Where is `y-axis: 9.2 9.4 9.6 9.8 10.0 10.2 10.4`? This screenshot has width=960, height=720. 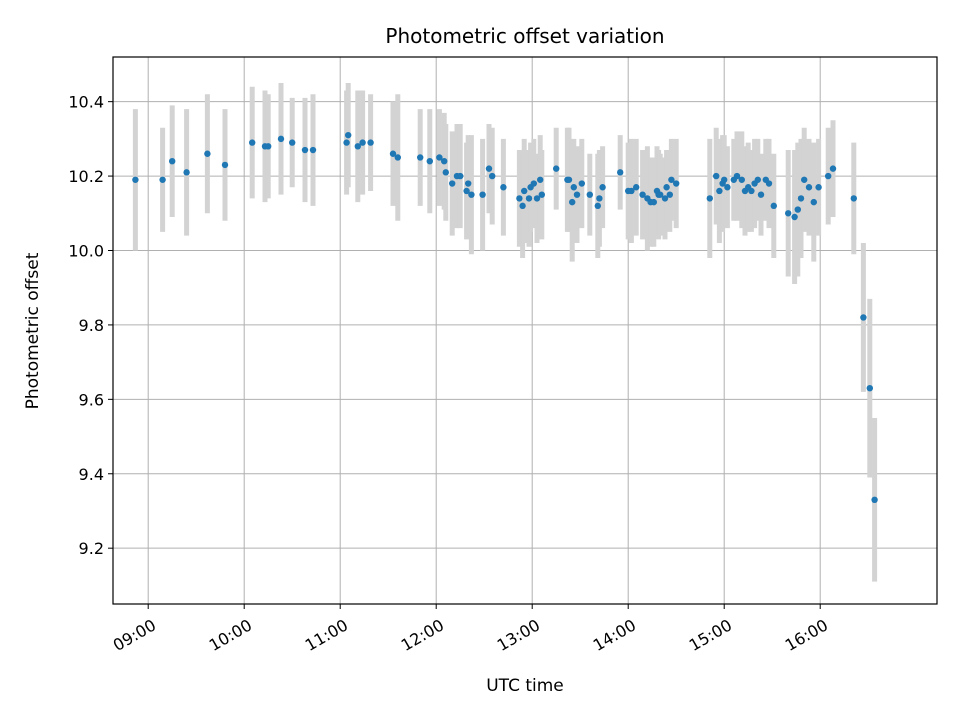
y-axis: 9.2 9.4 9.6 9.8 10.0 10.2 10.4 is located at coordinates (90, 325).